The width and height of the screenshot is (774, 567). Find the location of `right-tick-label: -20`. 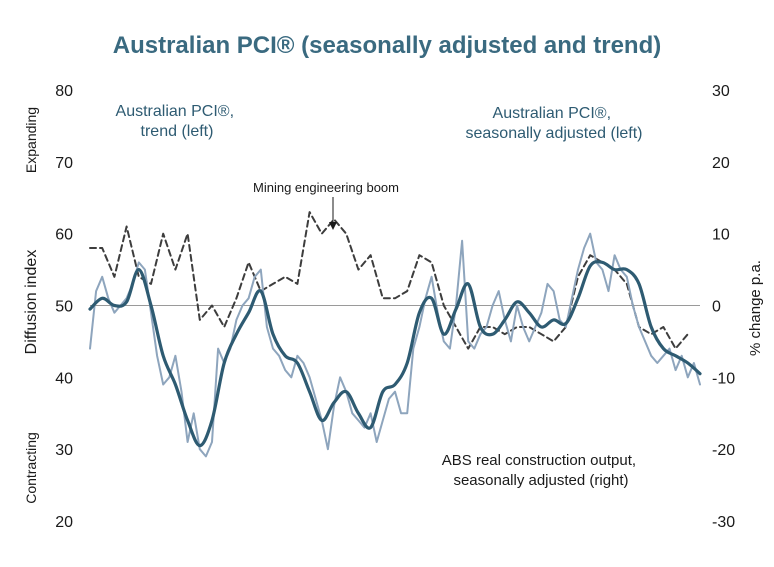

right-tick-label: -20 is located at coordinates (723, 450).